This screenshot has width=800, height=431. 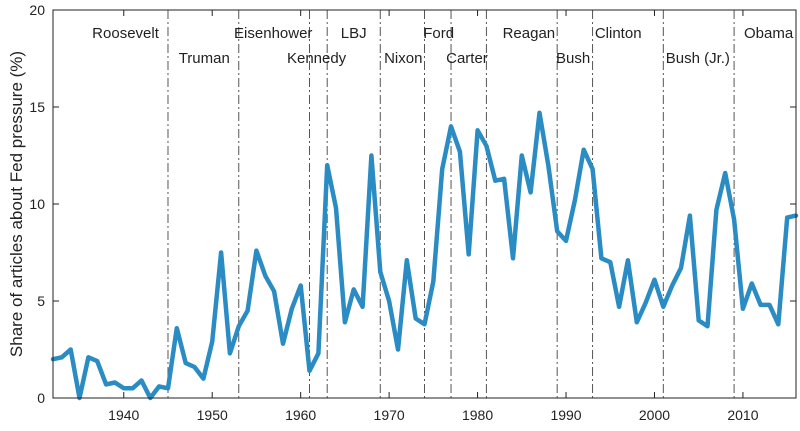 I want to click on president-label: LBJ, so click(x=354, y=33).